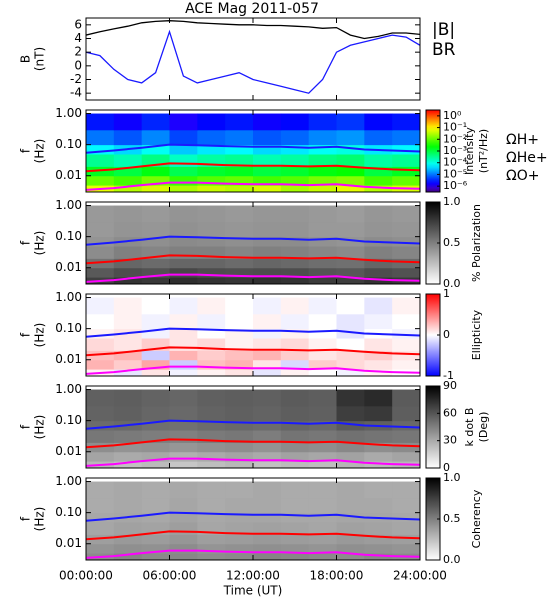 The image size is (550, 600). Describe the element at coordinates (78, 38) in the screenshot. I see `y-tick-label: 4` at that location.